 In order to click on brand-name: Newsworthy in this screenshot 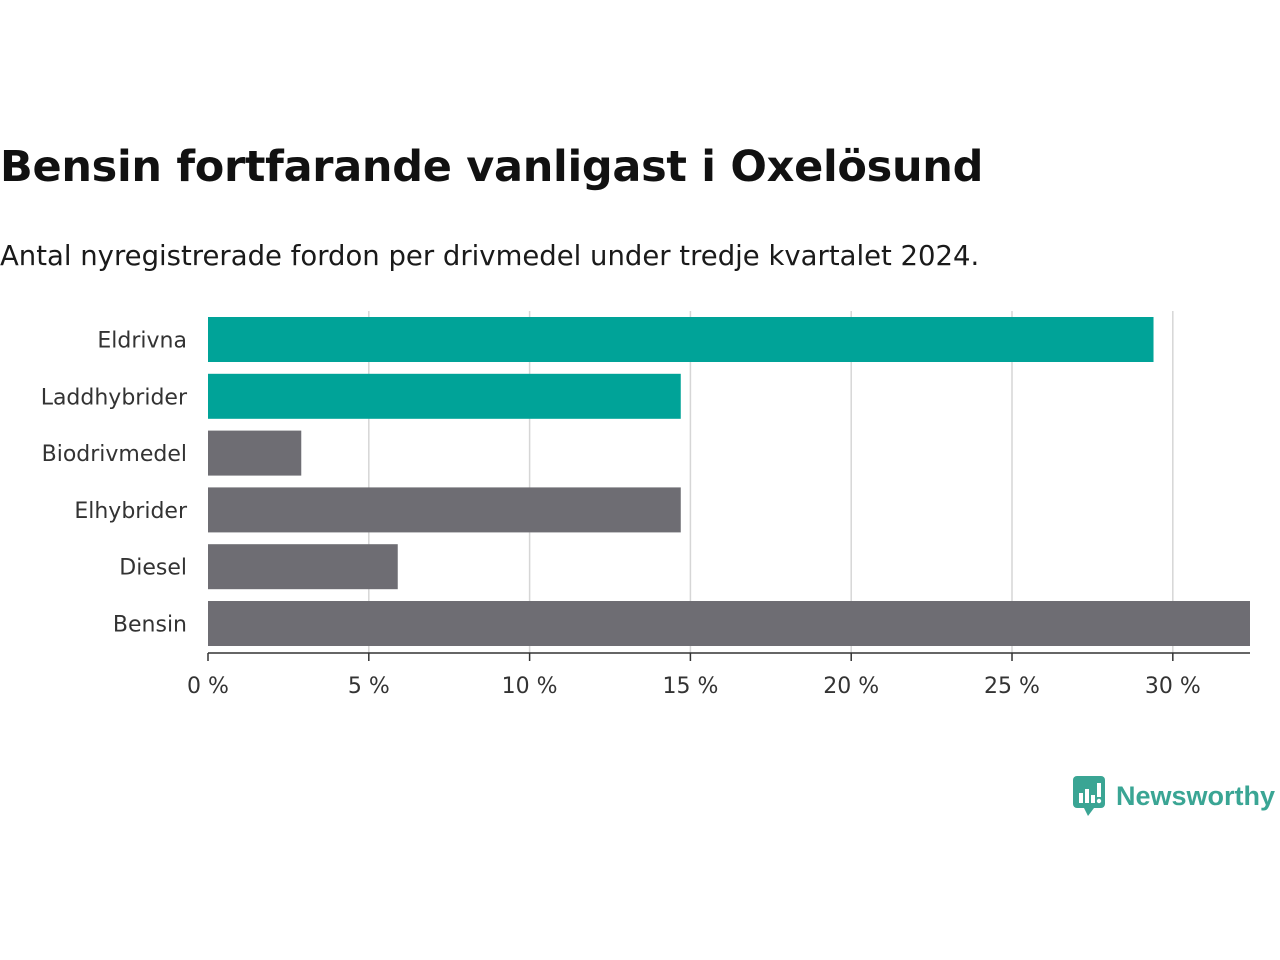, I will do `click(1196, 795)`.